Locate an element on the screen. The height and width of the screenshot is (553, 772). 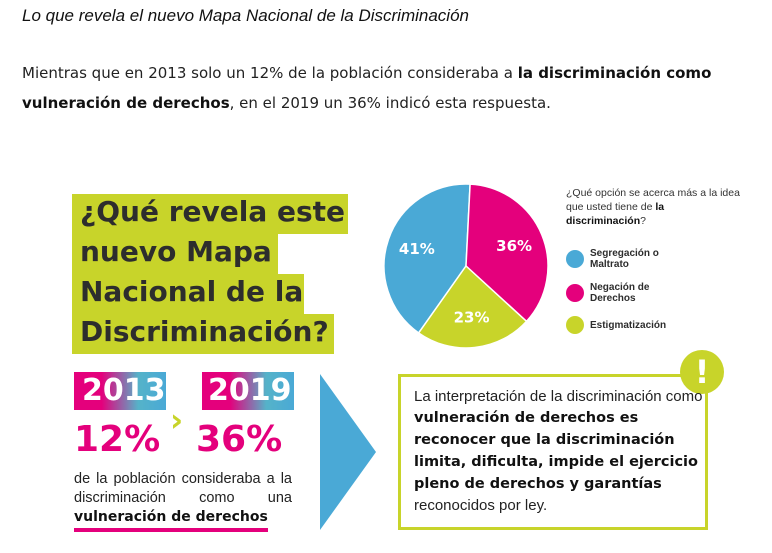
pie-label-2: 23% is located at coordinates (472, 318).